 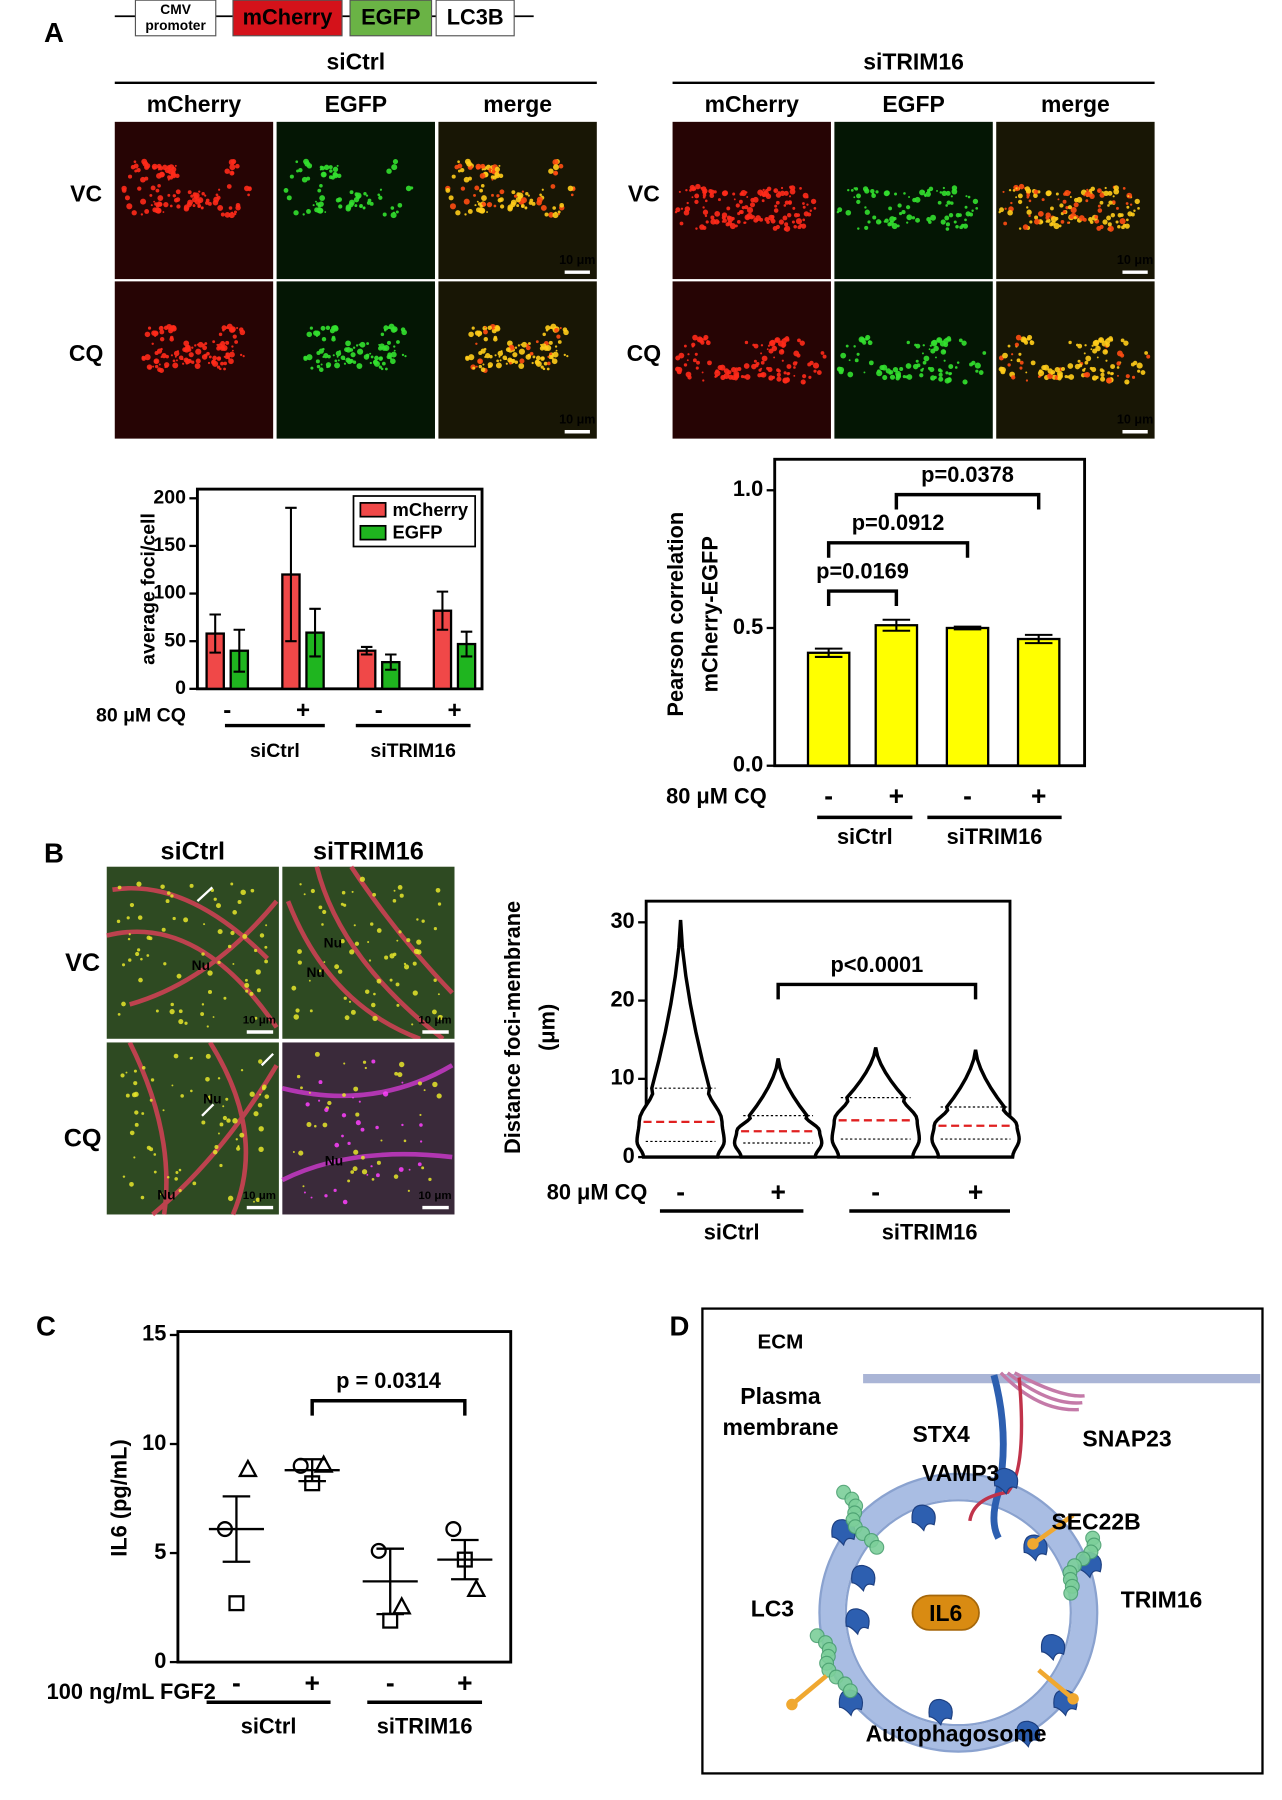 What do you see at coordinates (780, 1427) in the screenshot?
I see `diagram-label: membrane` at bounding box center [780, 1427].